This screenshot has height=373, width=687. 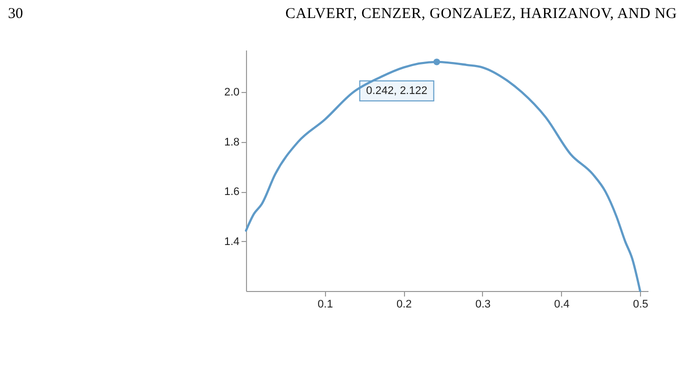 I want to click on x-tick-label: 0.2, so click(x=404, y=304).